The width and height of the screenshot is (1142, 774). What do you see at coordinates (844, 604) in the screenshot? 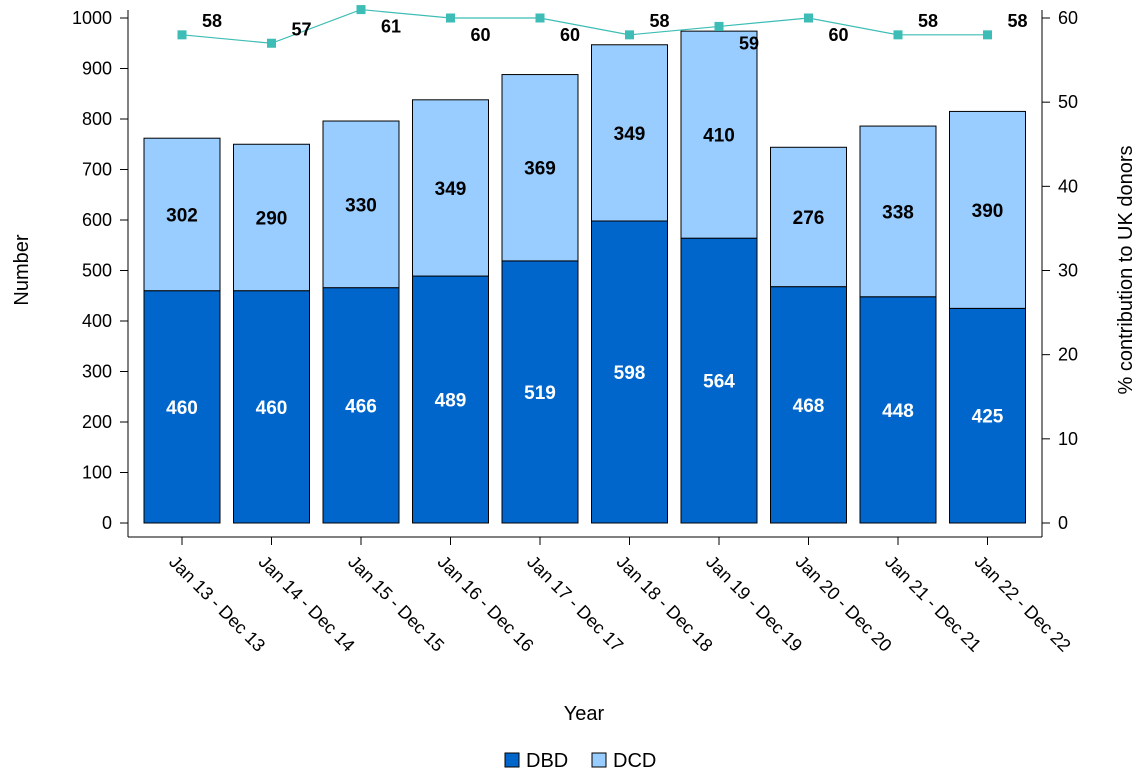
I see `x-tick-label-7: Jan 20 - Dec 20` at bounding box center [844, 604].